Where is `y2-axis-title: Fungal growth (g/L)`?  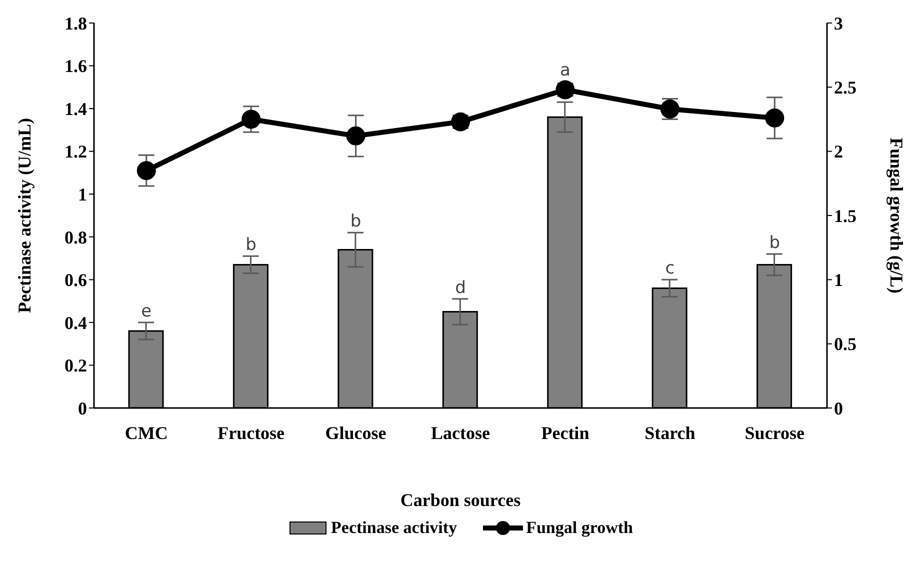 y2-axis-title: Fungal growth (g/L) is located at coordinates (896, 216).